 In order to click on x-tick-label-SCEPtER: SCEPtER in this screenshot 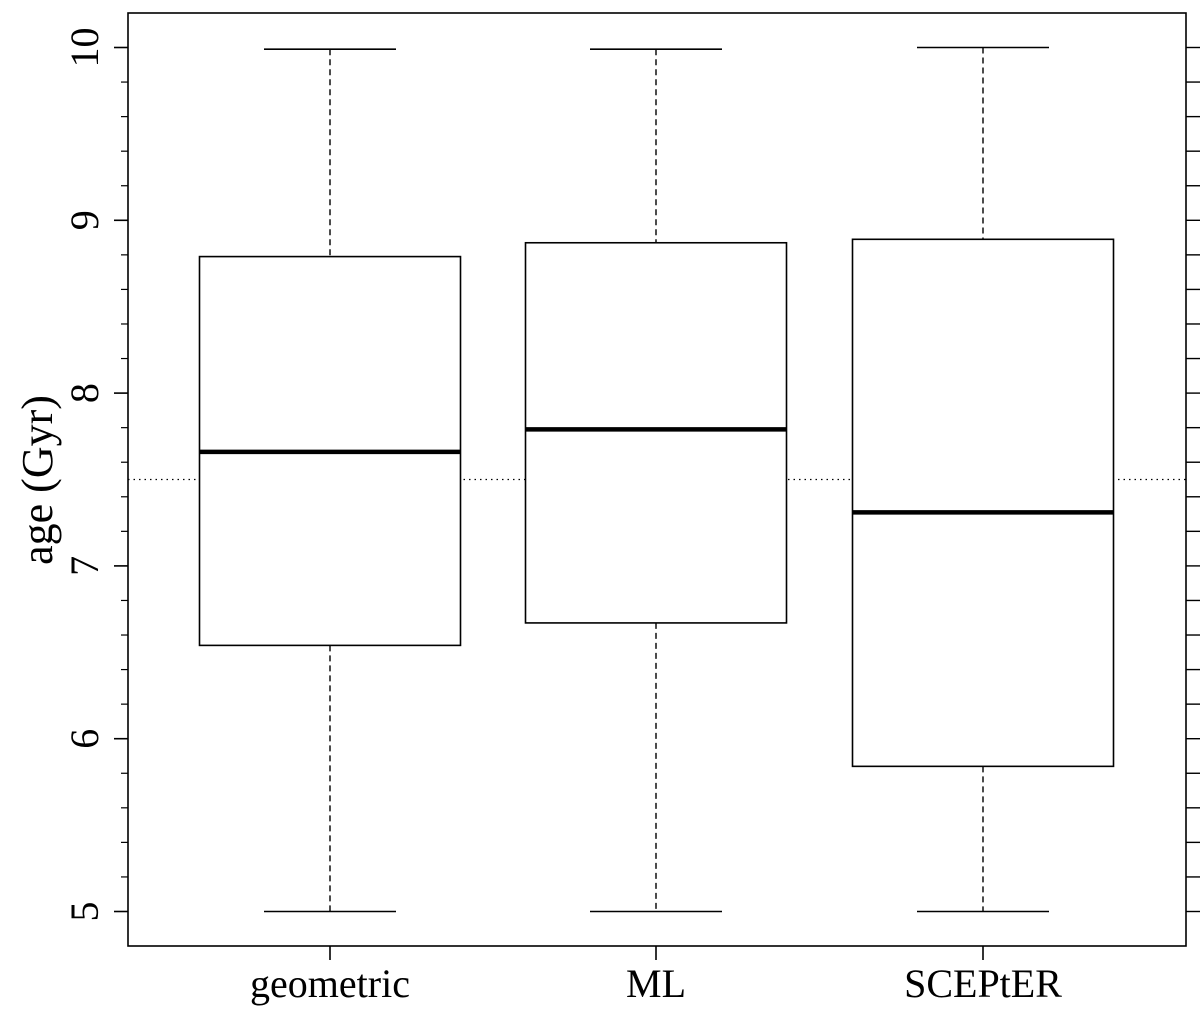, I will do `click(983, 983)`.